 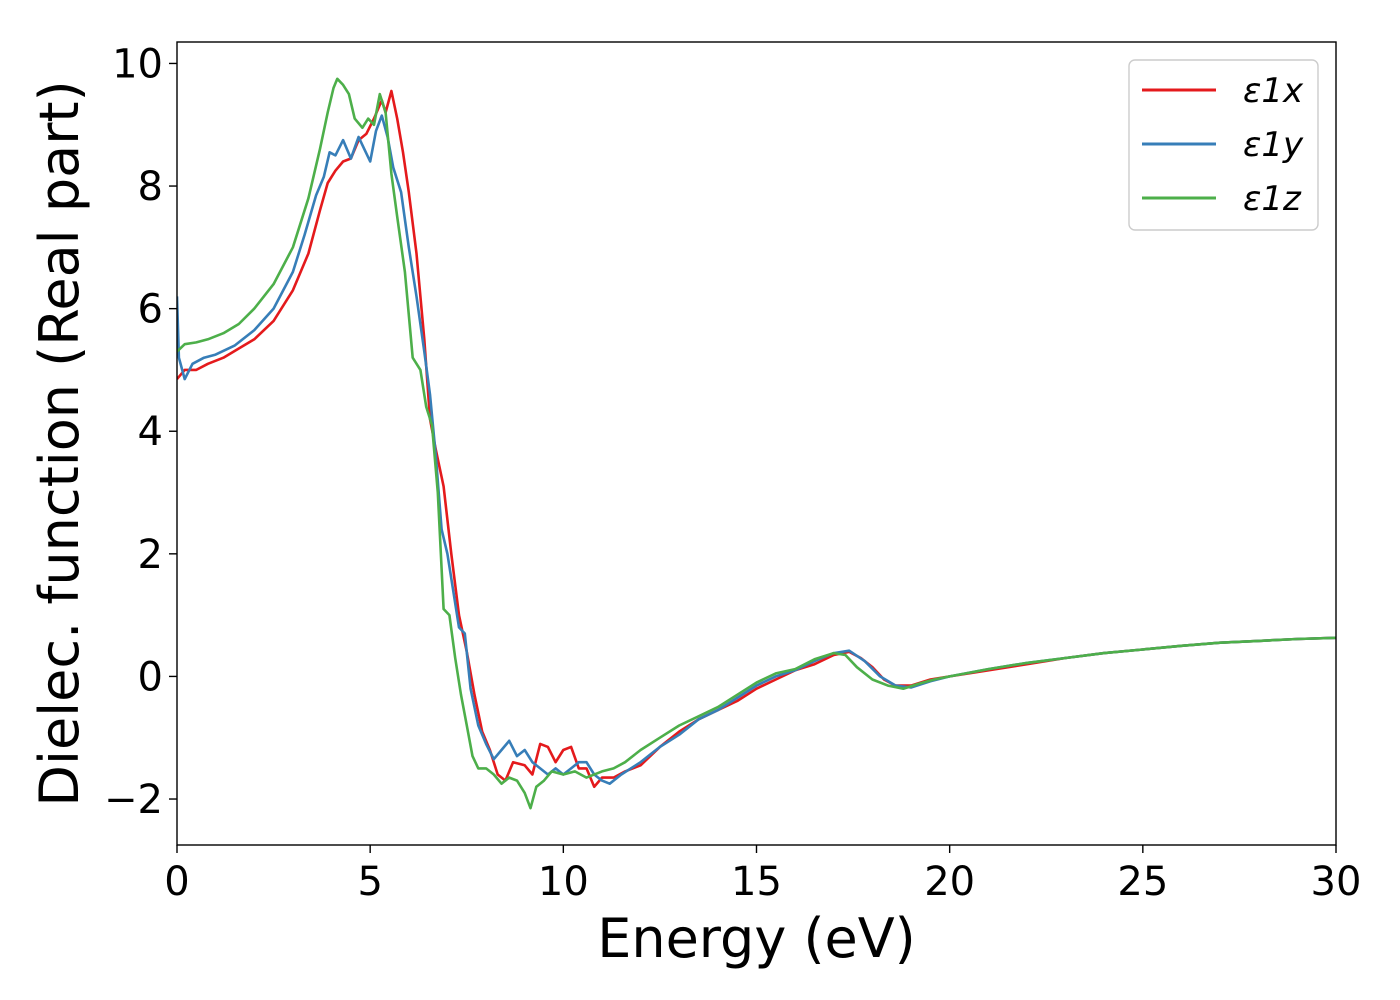 I want to click on y-axis: −2 0 2 4 6 8 10, so click(x=140, y=432).